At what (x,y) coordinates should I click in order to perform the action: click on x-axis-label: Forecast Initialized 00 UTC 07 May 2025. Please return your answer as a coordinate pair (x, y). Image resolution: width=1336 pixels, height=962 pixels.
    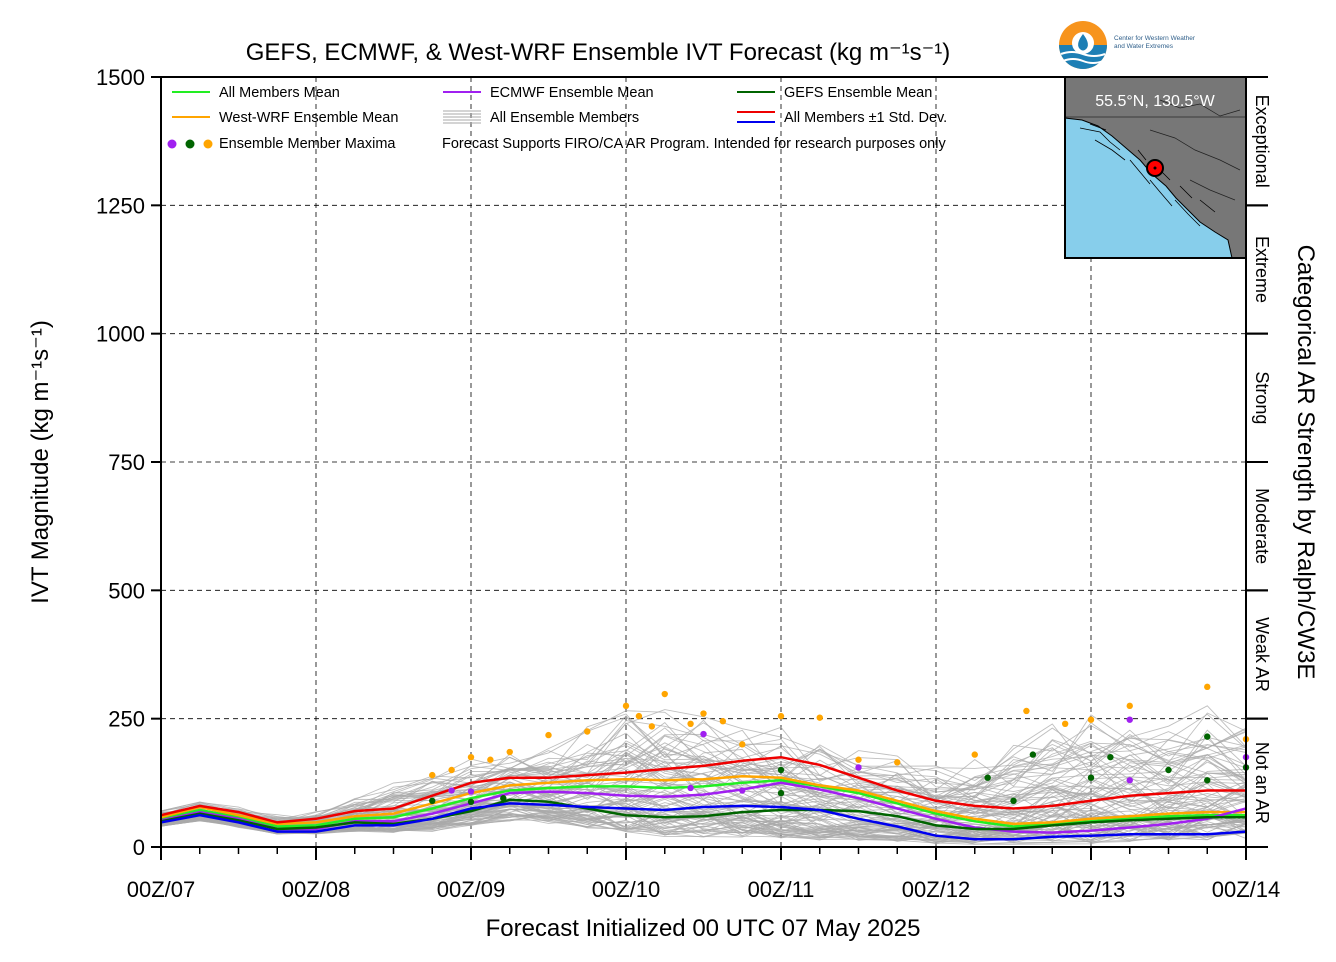
    Looking at the image, I should click on (703, 928).